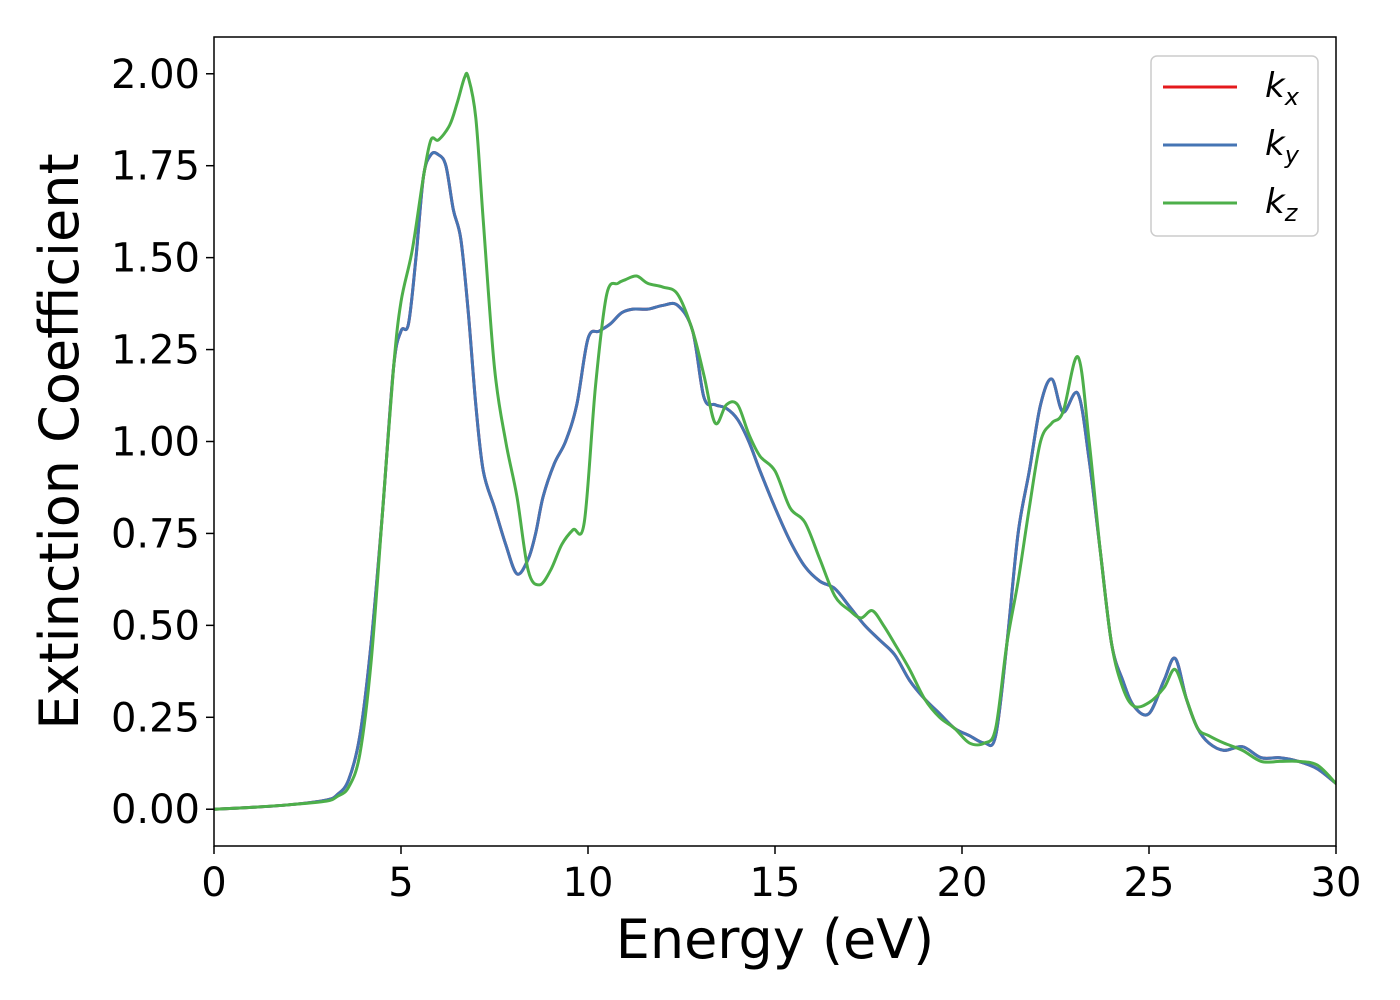 The height and width of the screenshot is (1000, 1400). Describe the element at coordinates (155, 351) in the screenshot. I see `y-tick-label: 1.25` at that location.